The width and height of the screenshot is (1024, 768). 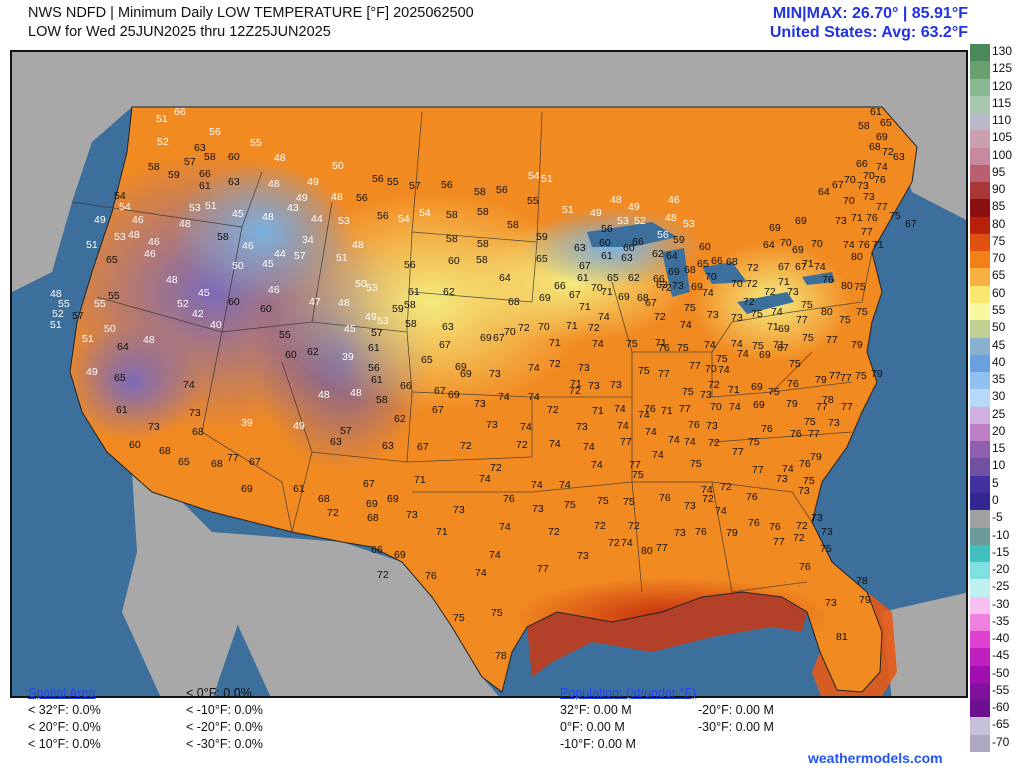 What do you see at coordinates (256, 143) in the screenshot?
I see `temperature-value-label: 55` at bounding box center [256, 143].